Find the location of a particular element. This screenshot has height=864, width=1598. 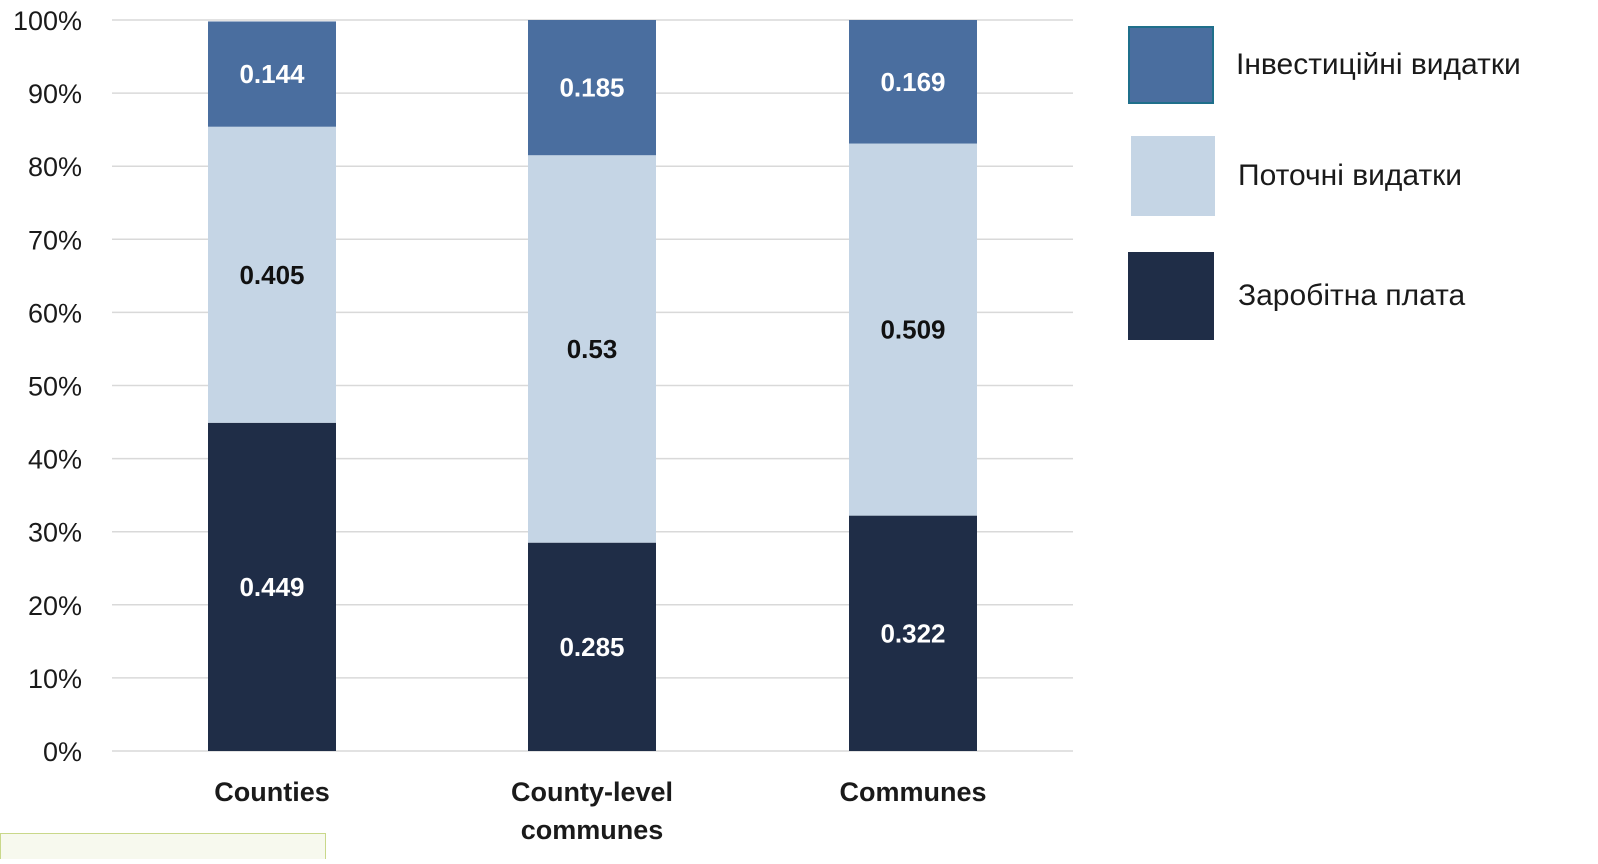

legend-item-current: Поточні видатки is located at coordinates (1295, 176).